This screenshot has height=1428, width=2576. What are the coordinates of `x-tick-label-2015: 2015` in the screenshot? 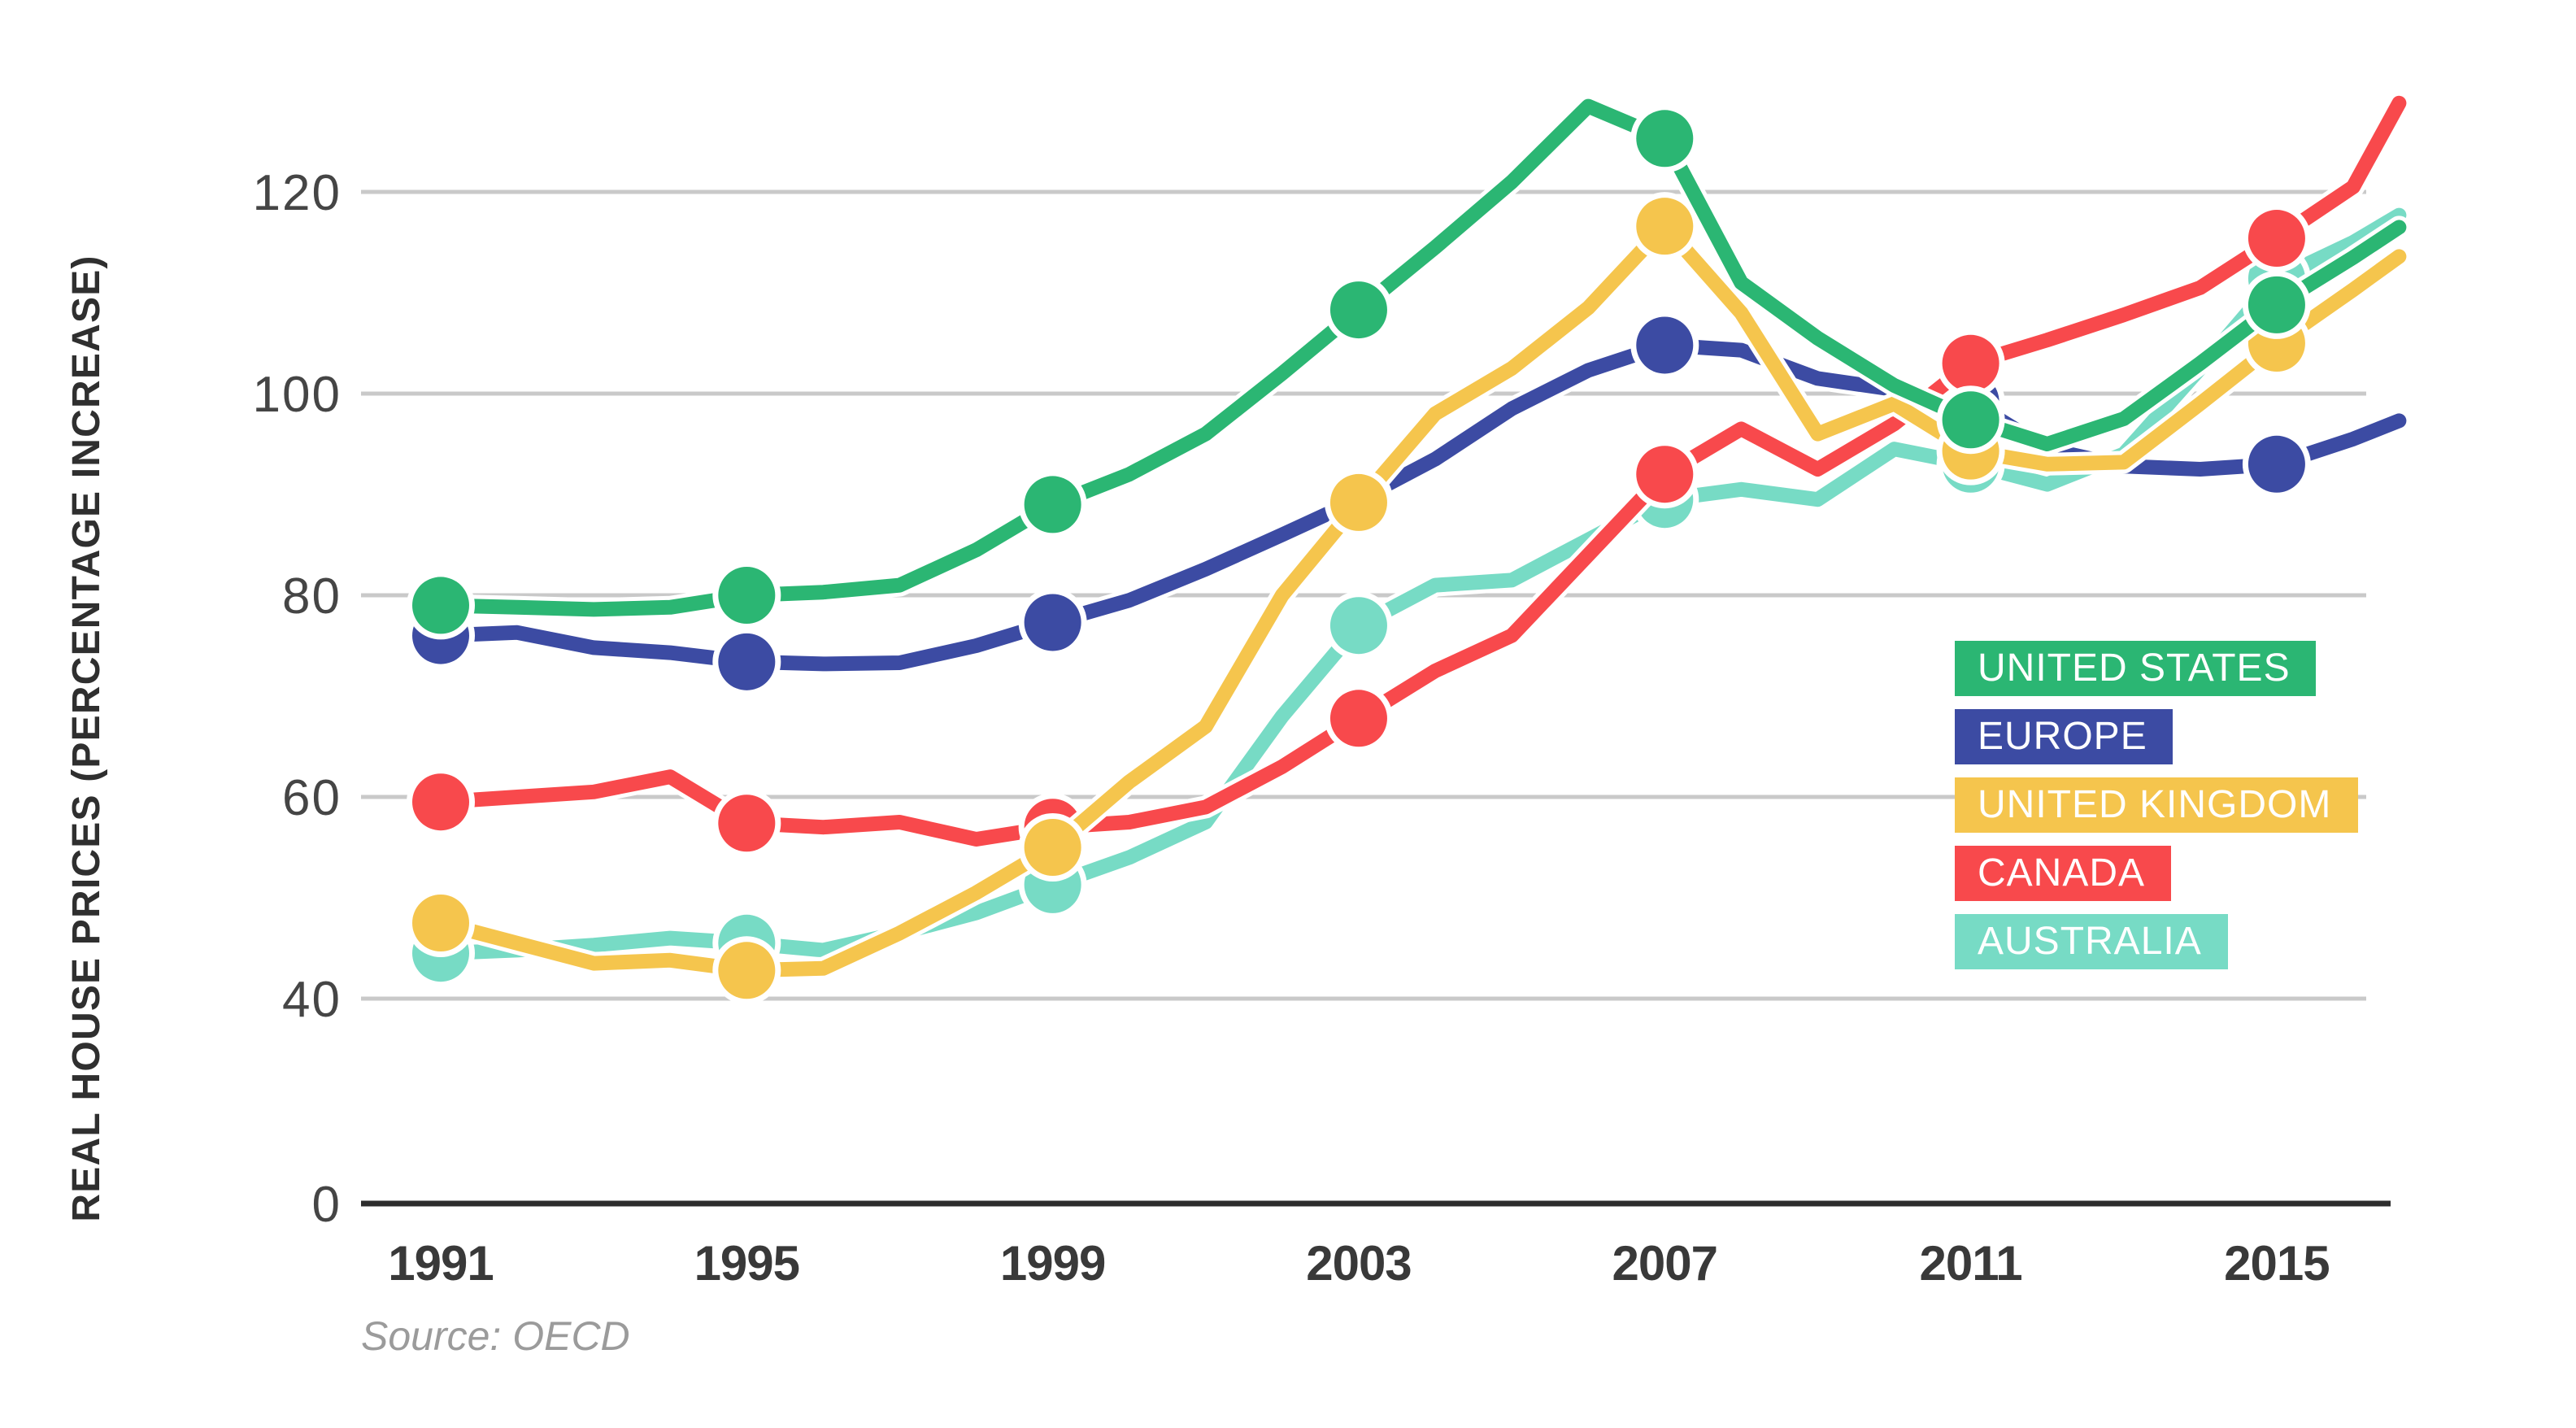 It's located at (2276, 1263).